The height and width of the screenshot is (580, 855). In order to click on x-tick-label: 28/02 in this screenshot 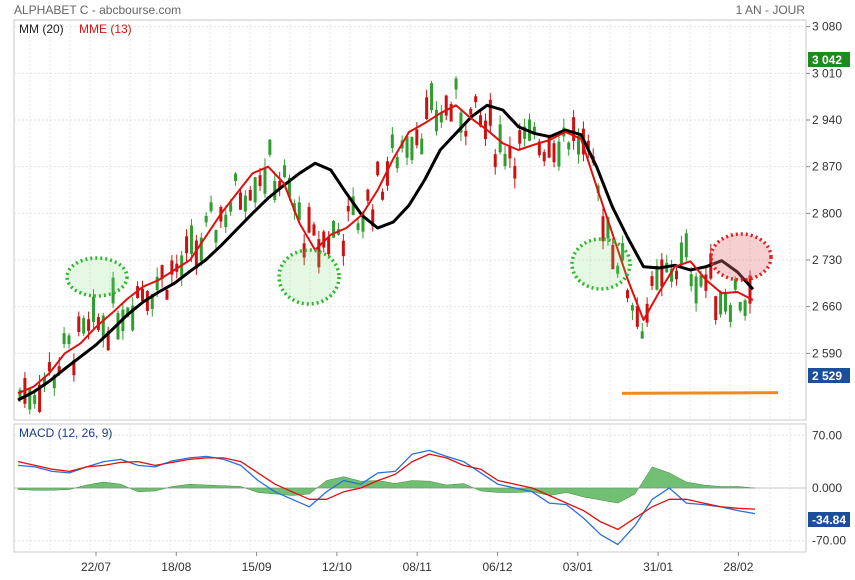, I will do `click(738, 567)`.